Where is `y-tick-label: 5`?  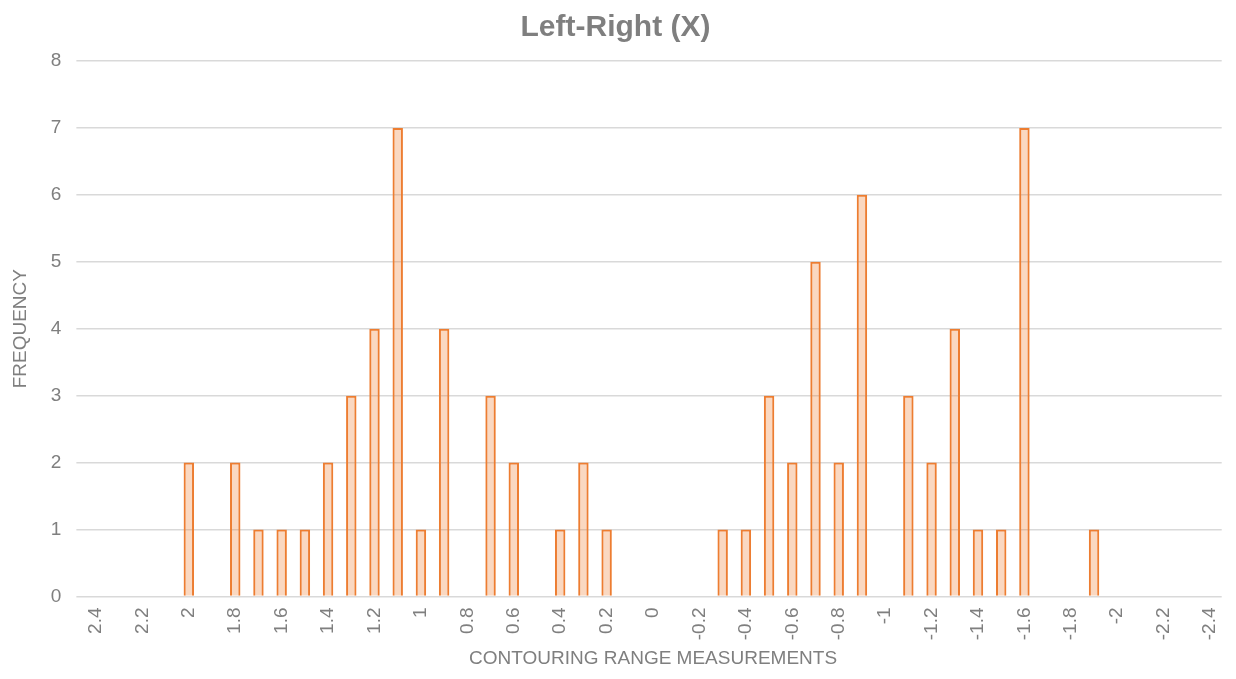
y-tick-label: 5 is located at coordinates (56, 261).